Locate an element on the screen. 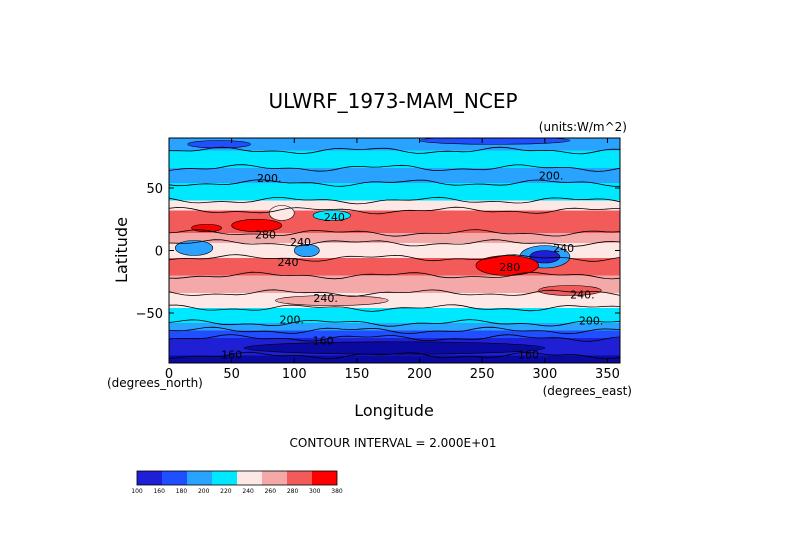  y-tick-label-0: 0 is located at coordinates (159, 252).